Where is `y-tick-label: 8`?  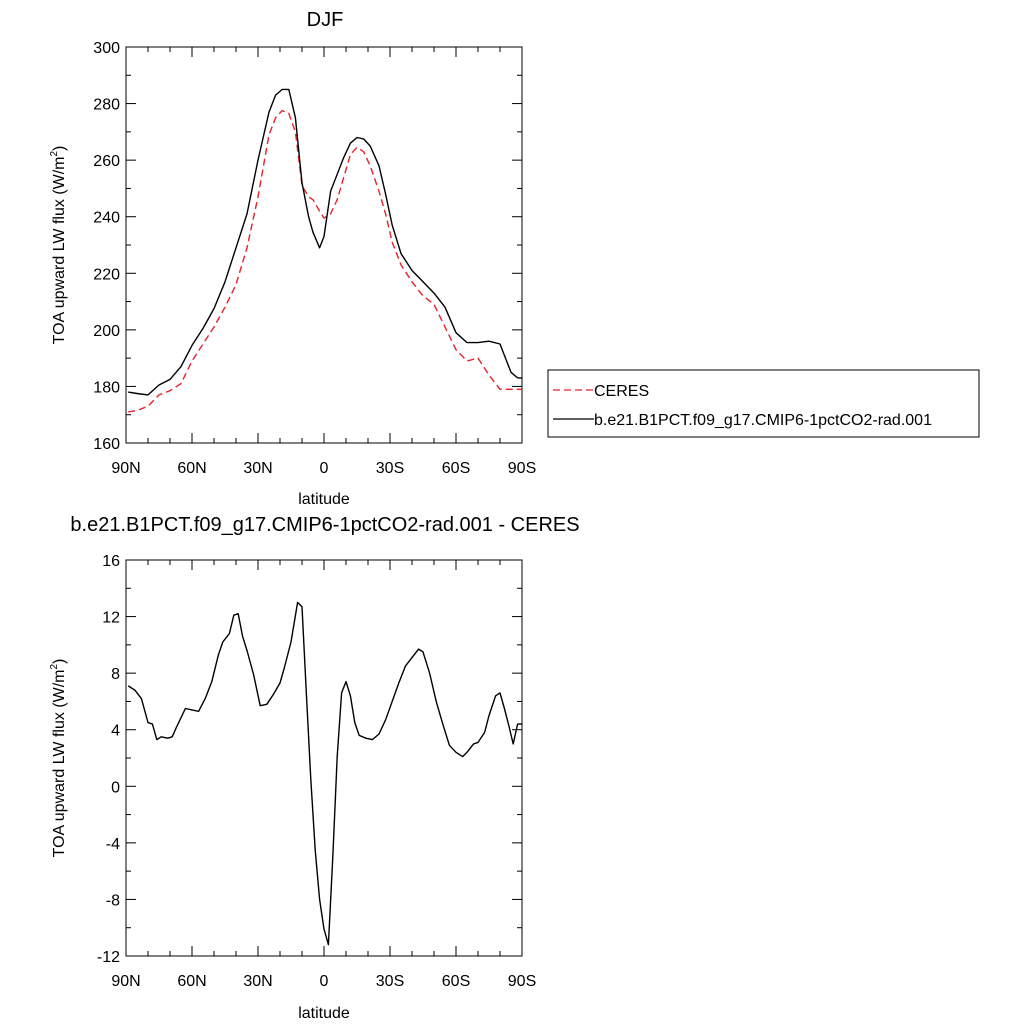
y-tick-label: 8 is located at coordinates (115, 674).